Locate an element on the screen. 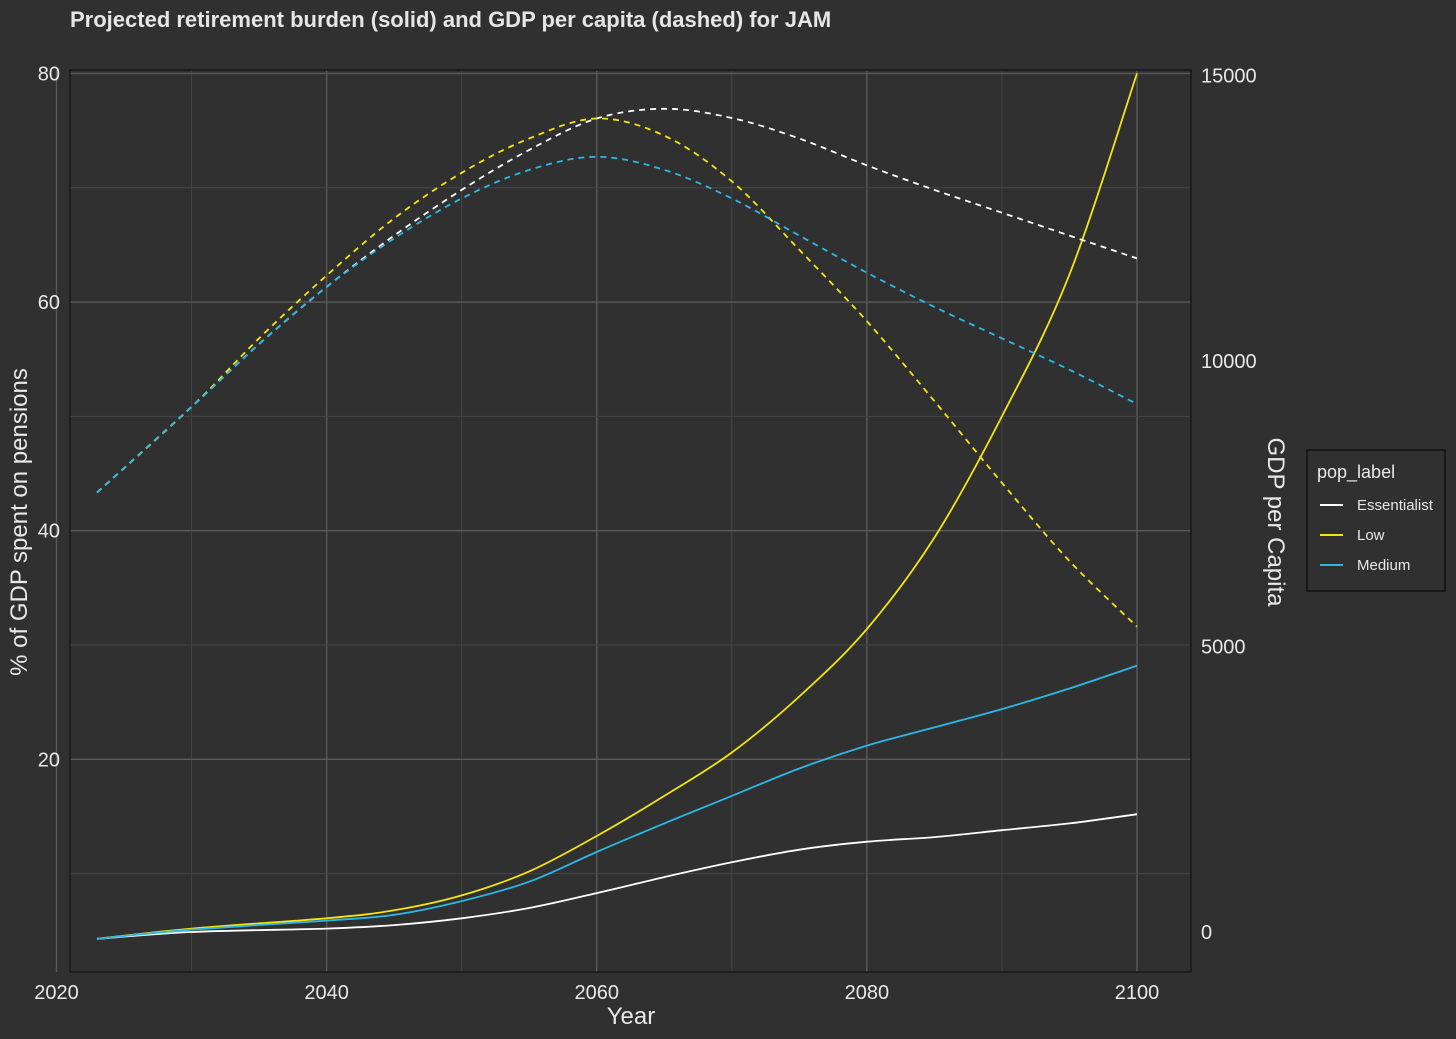 This screenshot has height=1039, width=1456. x-tick-label: 2020 is located at coordinates (56, 993).